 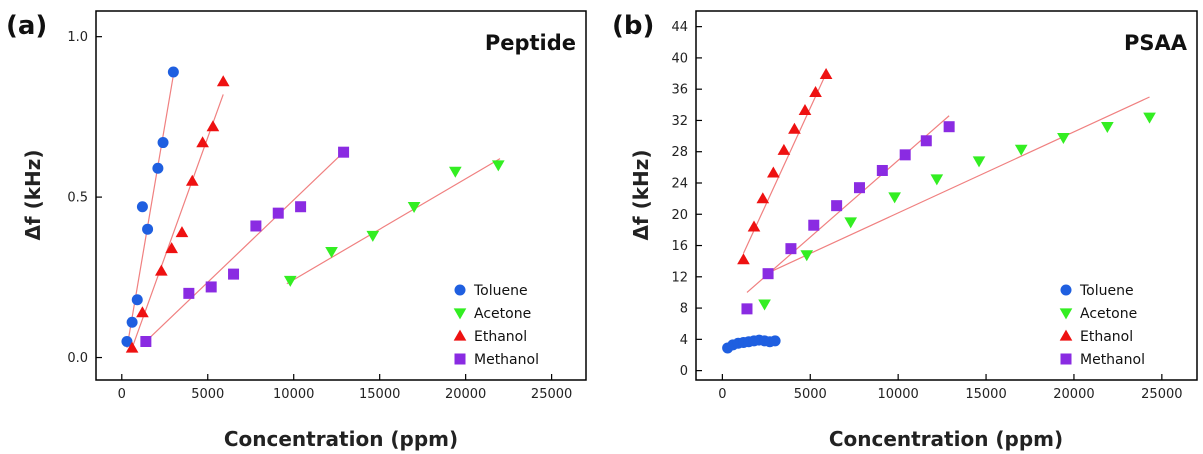 I want to click on y-tick-label: 0, so click(x=684, y=371).